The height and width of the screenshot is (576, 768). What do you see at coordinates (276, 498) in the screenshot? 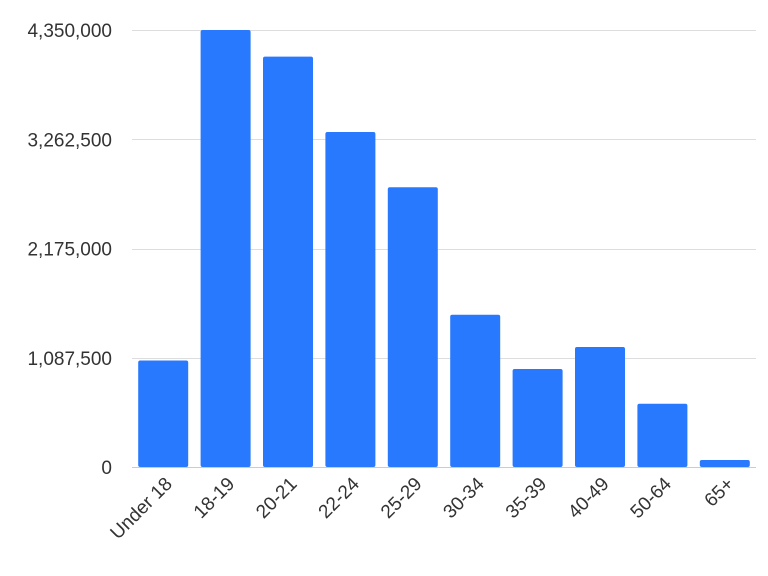
I see `x-tick-label: 20-21` at bounding box center [276, 498].